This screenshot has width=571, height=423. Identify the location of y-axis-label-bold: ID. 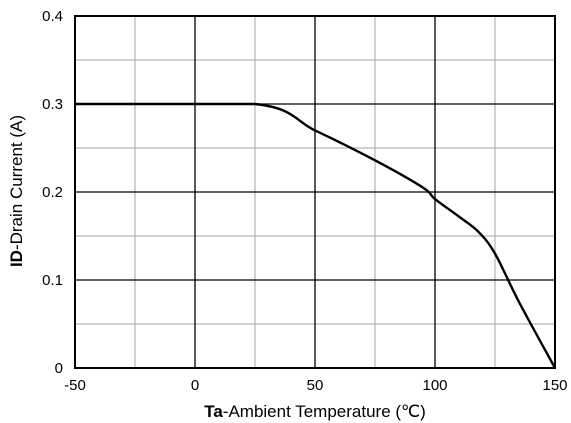
(16, 258).